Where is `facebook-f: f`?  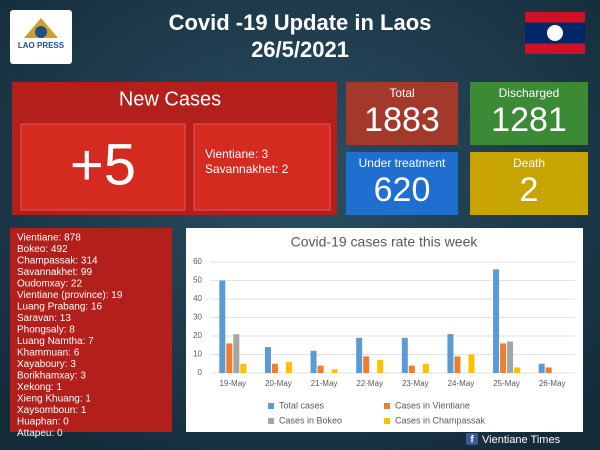
facebook-f: f is located at coordinates (472, 440).